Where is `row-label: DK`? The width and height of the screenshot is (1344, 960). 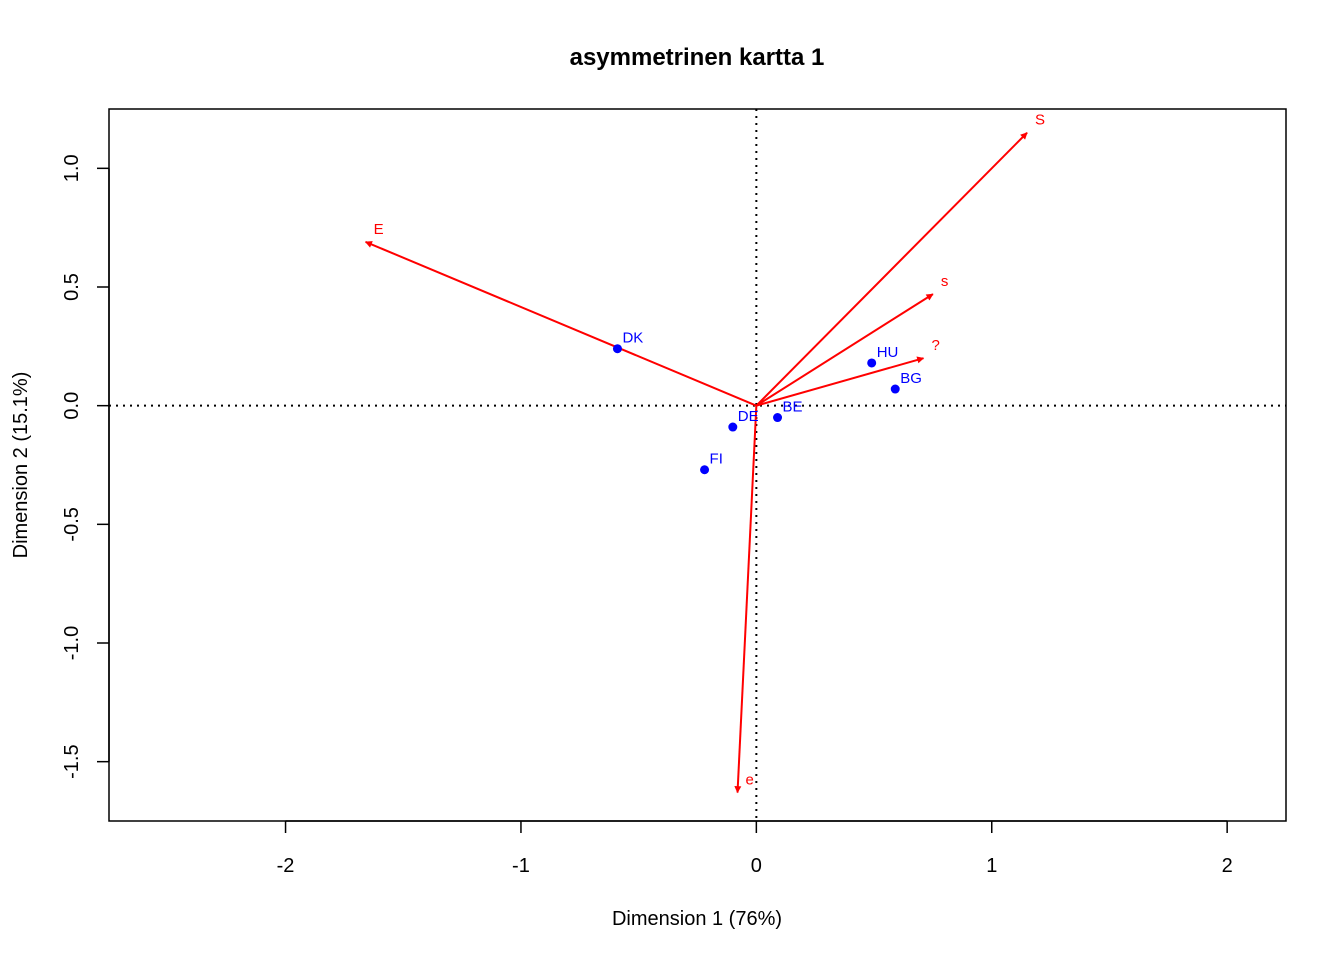
row-label: DK is located at coordinates (632, 338).